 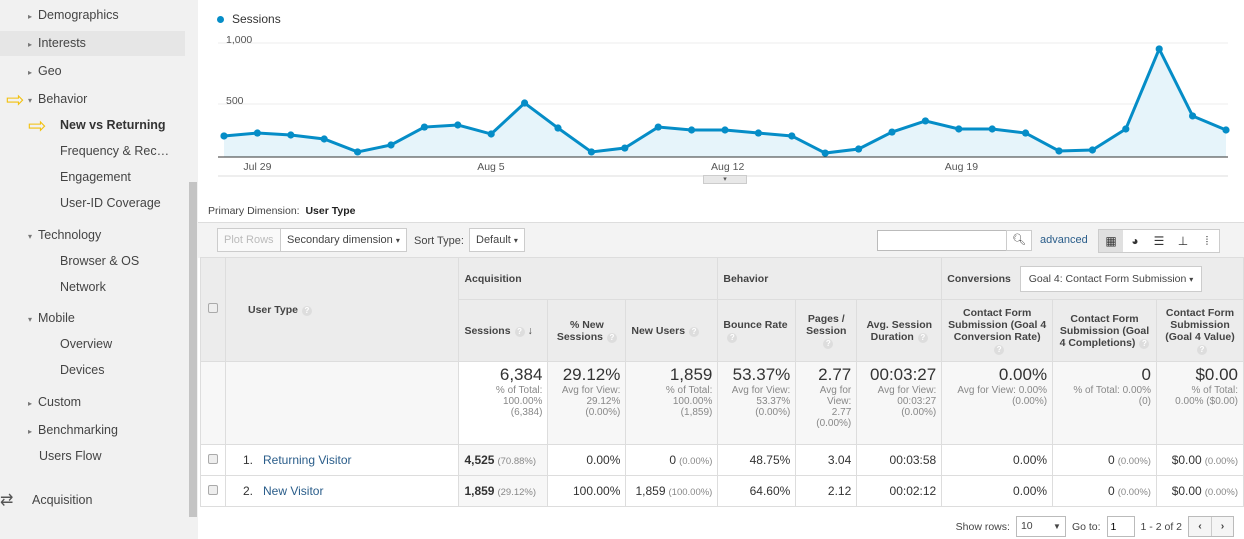 What do you see at coordinates (1159, 241) in the screenshot?
I see `performance-view-icon: ☰` at bounding box center [1159, 241].